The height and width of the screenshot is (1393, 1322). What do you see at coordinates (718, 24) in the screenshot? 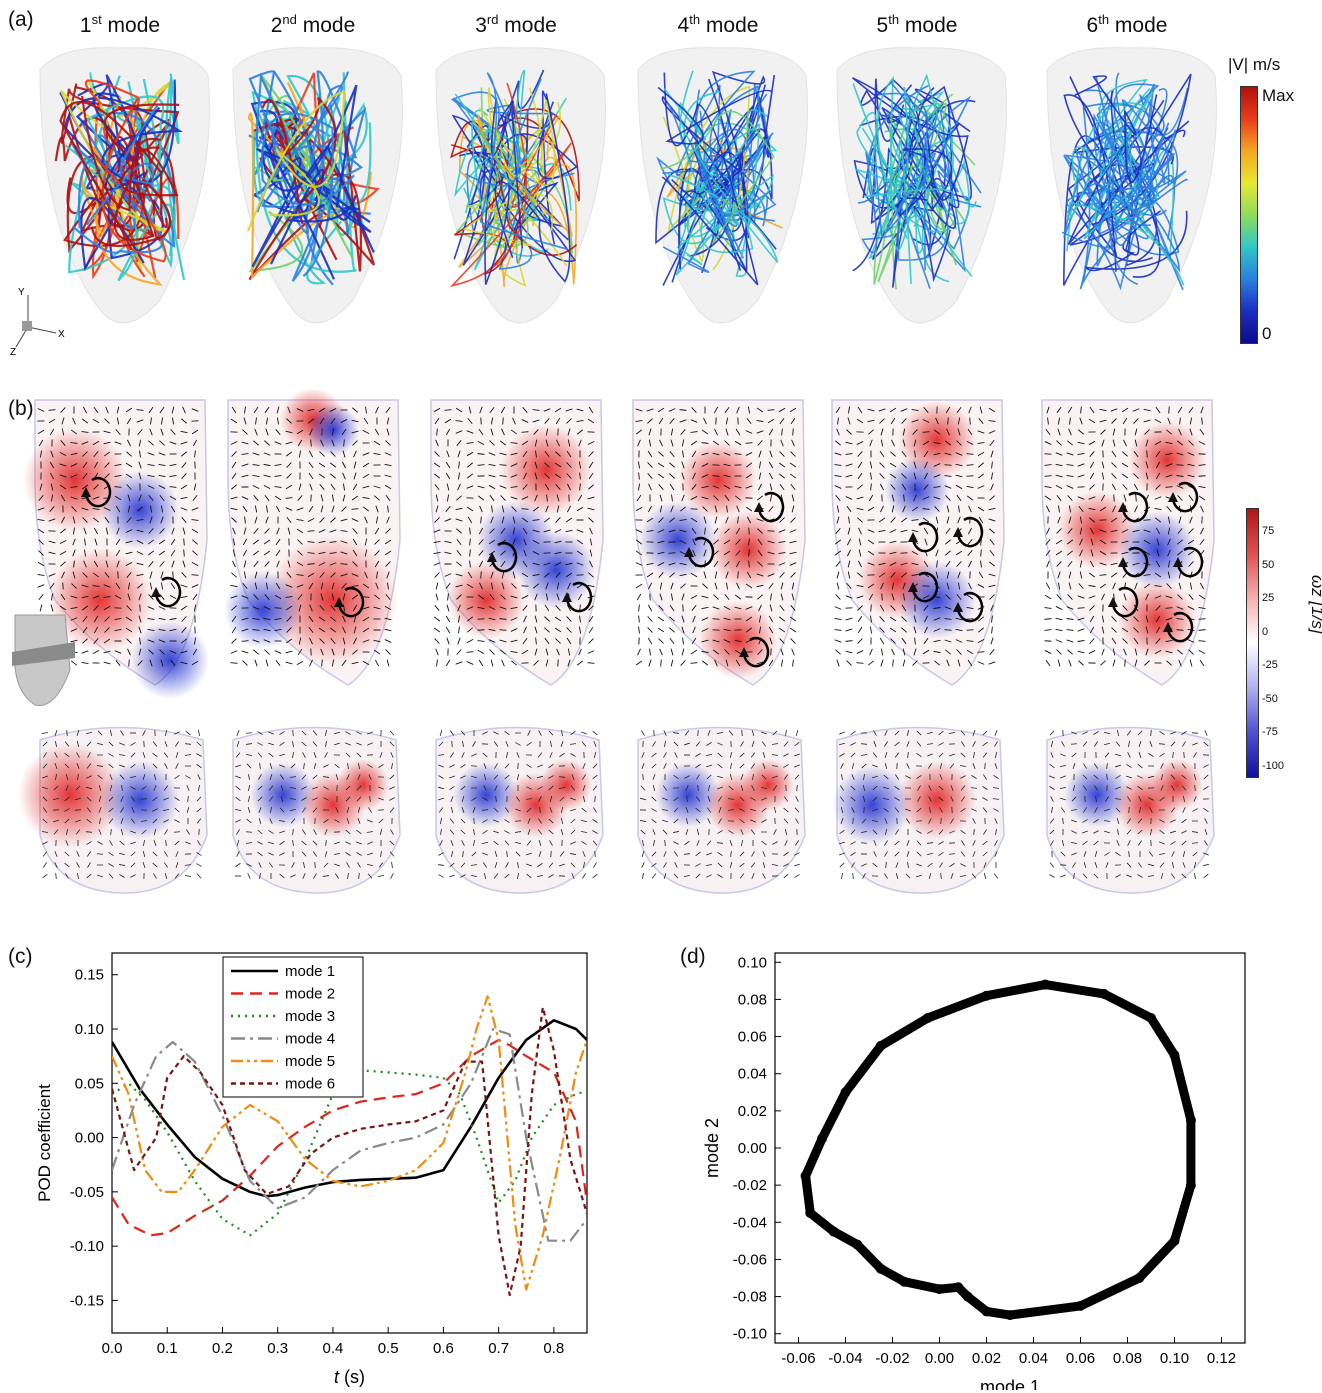
I see `mode-title-4: 4th mode` at bounding box center [718, 24].